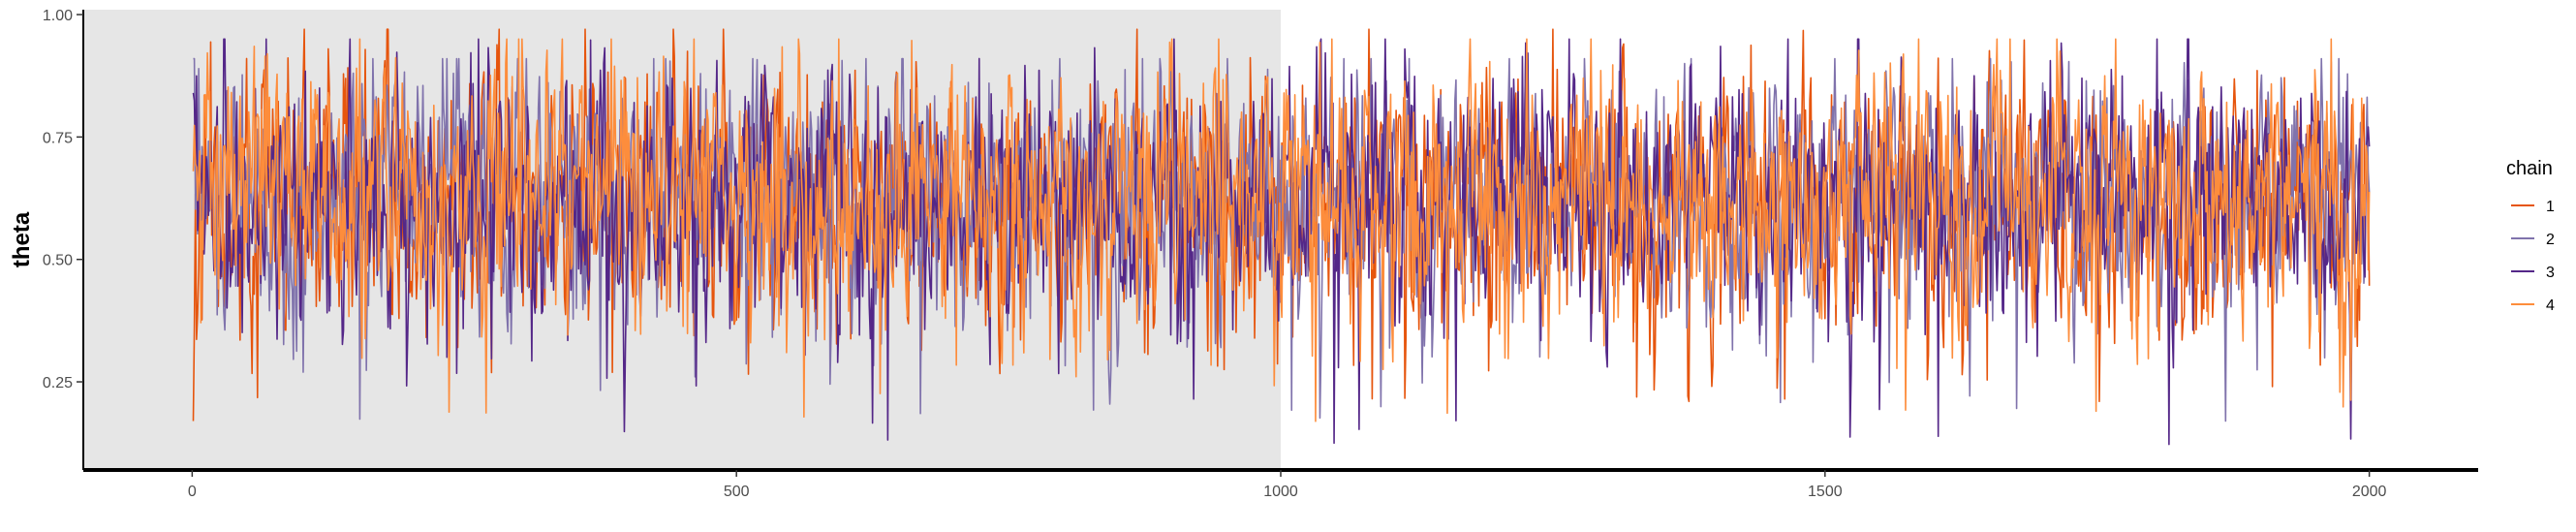  I want to click on legend-items: 1 2 3 4, so click(2533, 256).